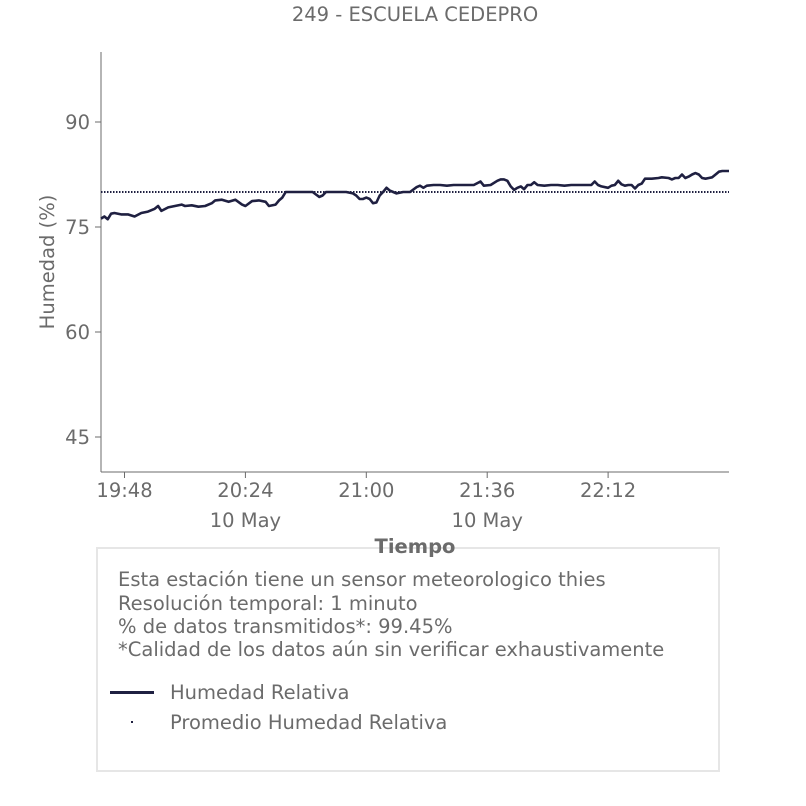 The height and width of the screenshot is (806, 806). I want to click on chart-title: 249 - ESCUELA CEDEPRO, so click(415, 14).